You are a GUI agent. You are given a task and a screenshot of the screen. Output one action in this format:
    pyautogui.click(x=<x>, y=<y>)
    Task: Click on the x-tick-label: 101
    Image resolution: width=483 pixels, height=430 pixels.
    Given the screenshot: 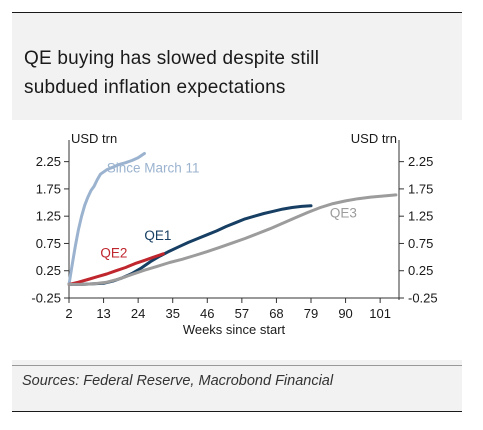 What is the action you would take?
    pyautogui.click(x=380, y=313)
    